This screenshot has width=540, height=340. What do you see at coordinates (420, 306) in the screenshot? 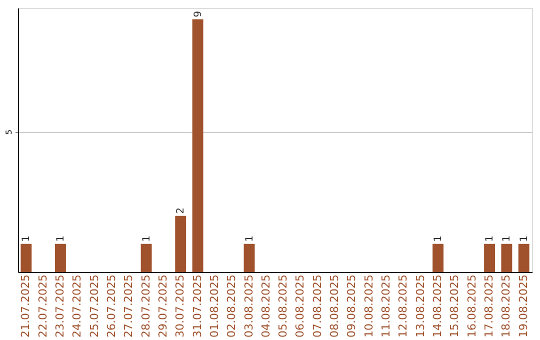
I see `x-tick-label: 13.08.2025` at bounding box center [420, 306].